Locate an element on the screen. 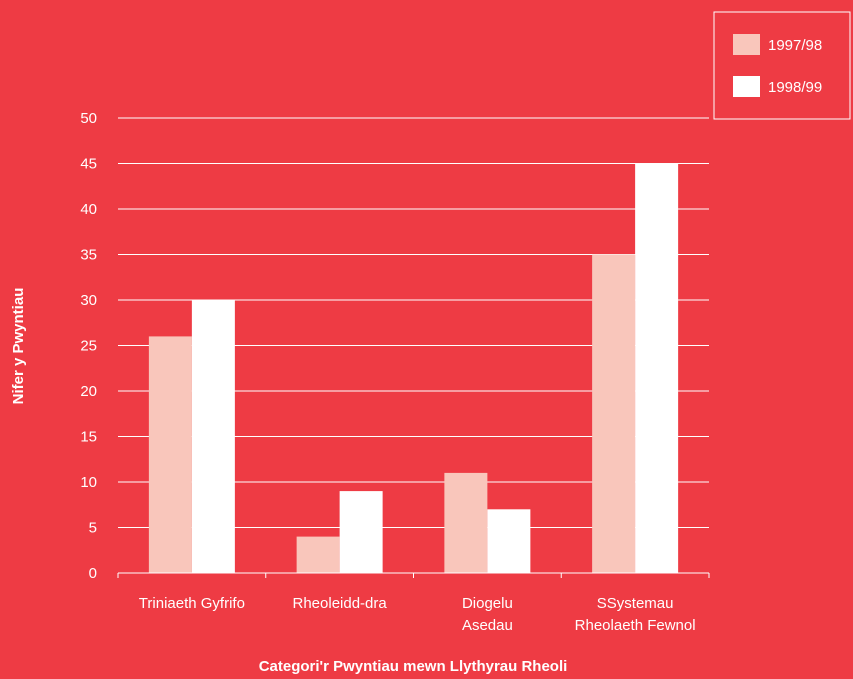 The image size is (853, 679). legend-label: 1997/98 is located at coordinates (795, 45).